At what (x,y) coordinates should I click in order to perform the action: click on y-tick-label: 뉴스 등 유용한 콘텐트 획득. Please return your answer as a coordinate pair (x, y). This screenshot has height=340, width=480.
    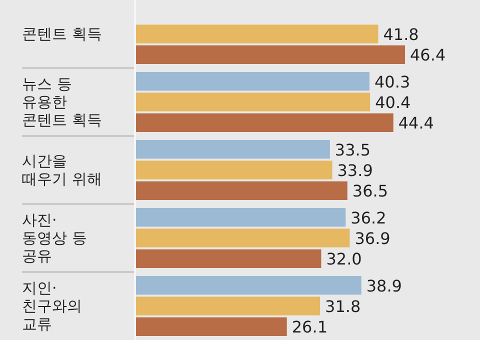
    Looking at the image, I should click on (62, 102).